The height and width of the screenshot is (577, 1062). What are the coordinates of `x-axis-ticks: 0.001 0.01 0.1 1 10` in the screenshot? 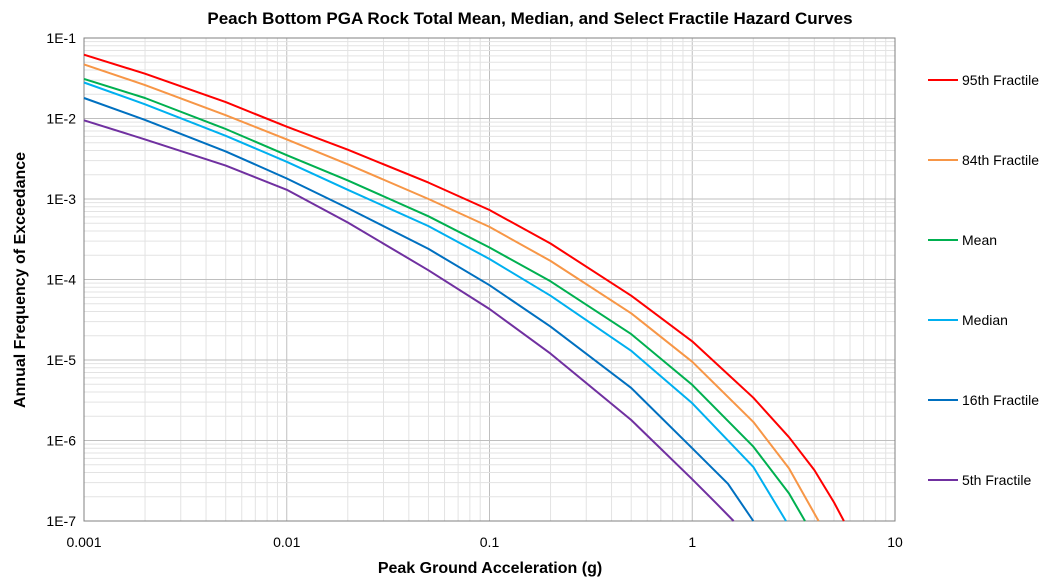 It's located at (484, 542).